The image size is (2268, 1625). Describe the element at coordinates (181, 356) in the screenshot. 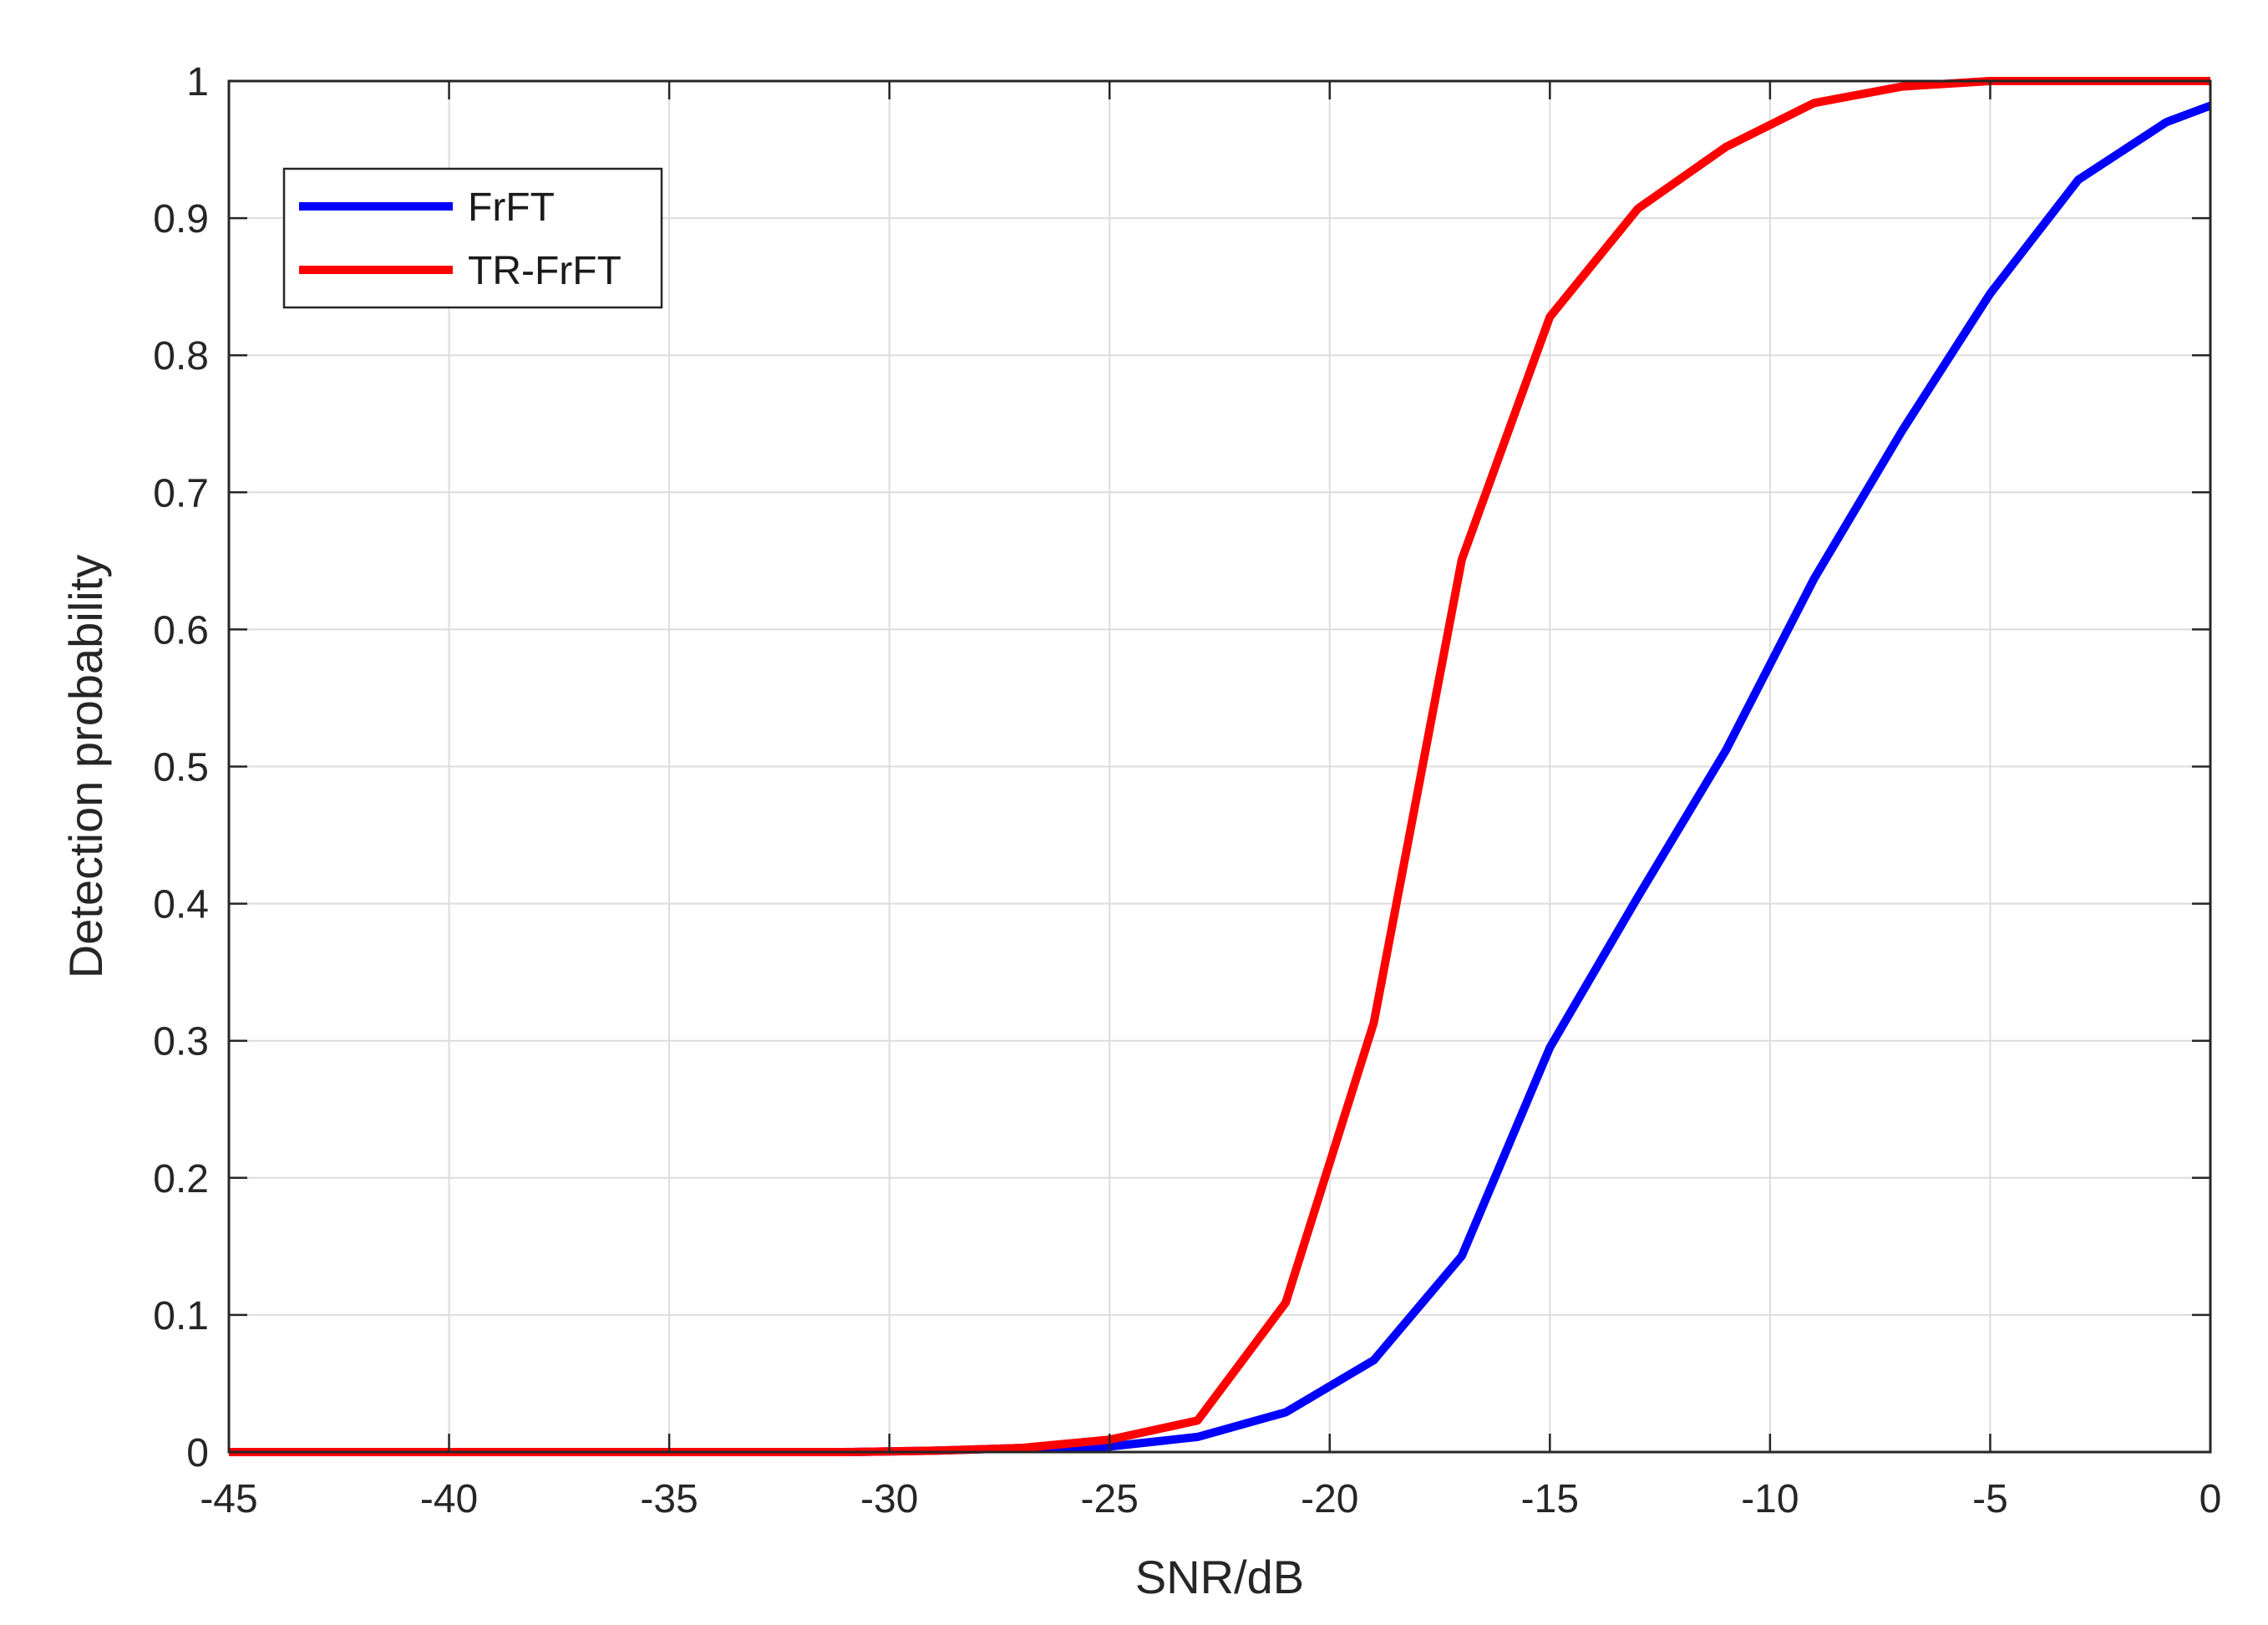

I see `y-tick-label: 0.8` at that location.